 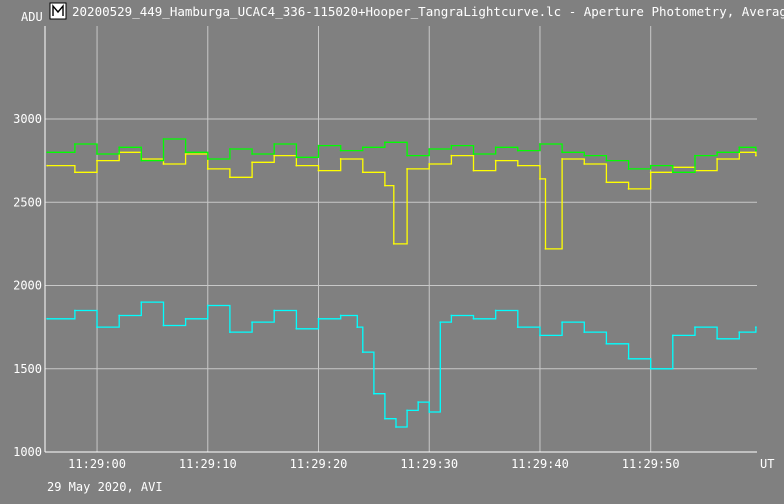 What do you see at coordinates (27, 369) in the screenshot?
I see `y-tick-label: 1500` at bounding box center [27, 369].